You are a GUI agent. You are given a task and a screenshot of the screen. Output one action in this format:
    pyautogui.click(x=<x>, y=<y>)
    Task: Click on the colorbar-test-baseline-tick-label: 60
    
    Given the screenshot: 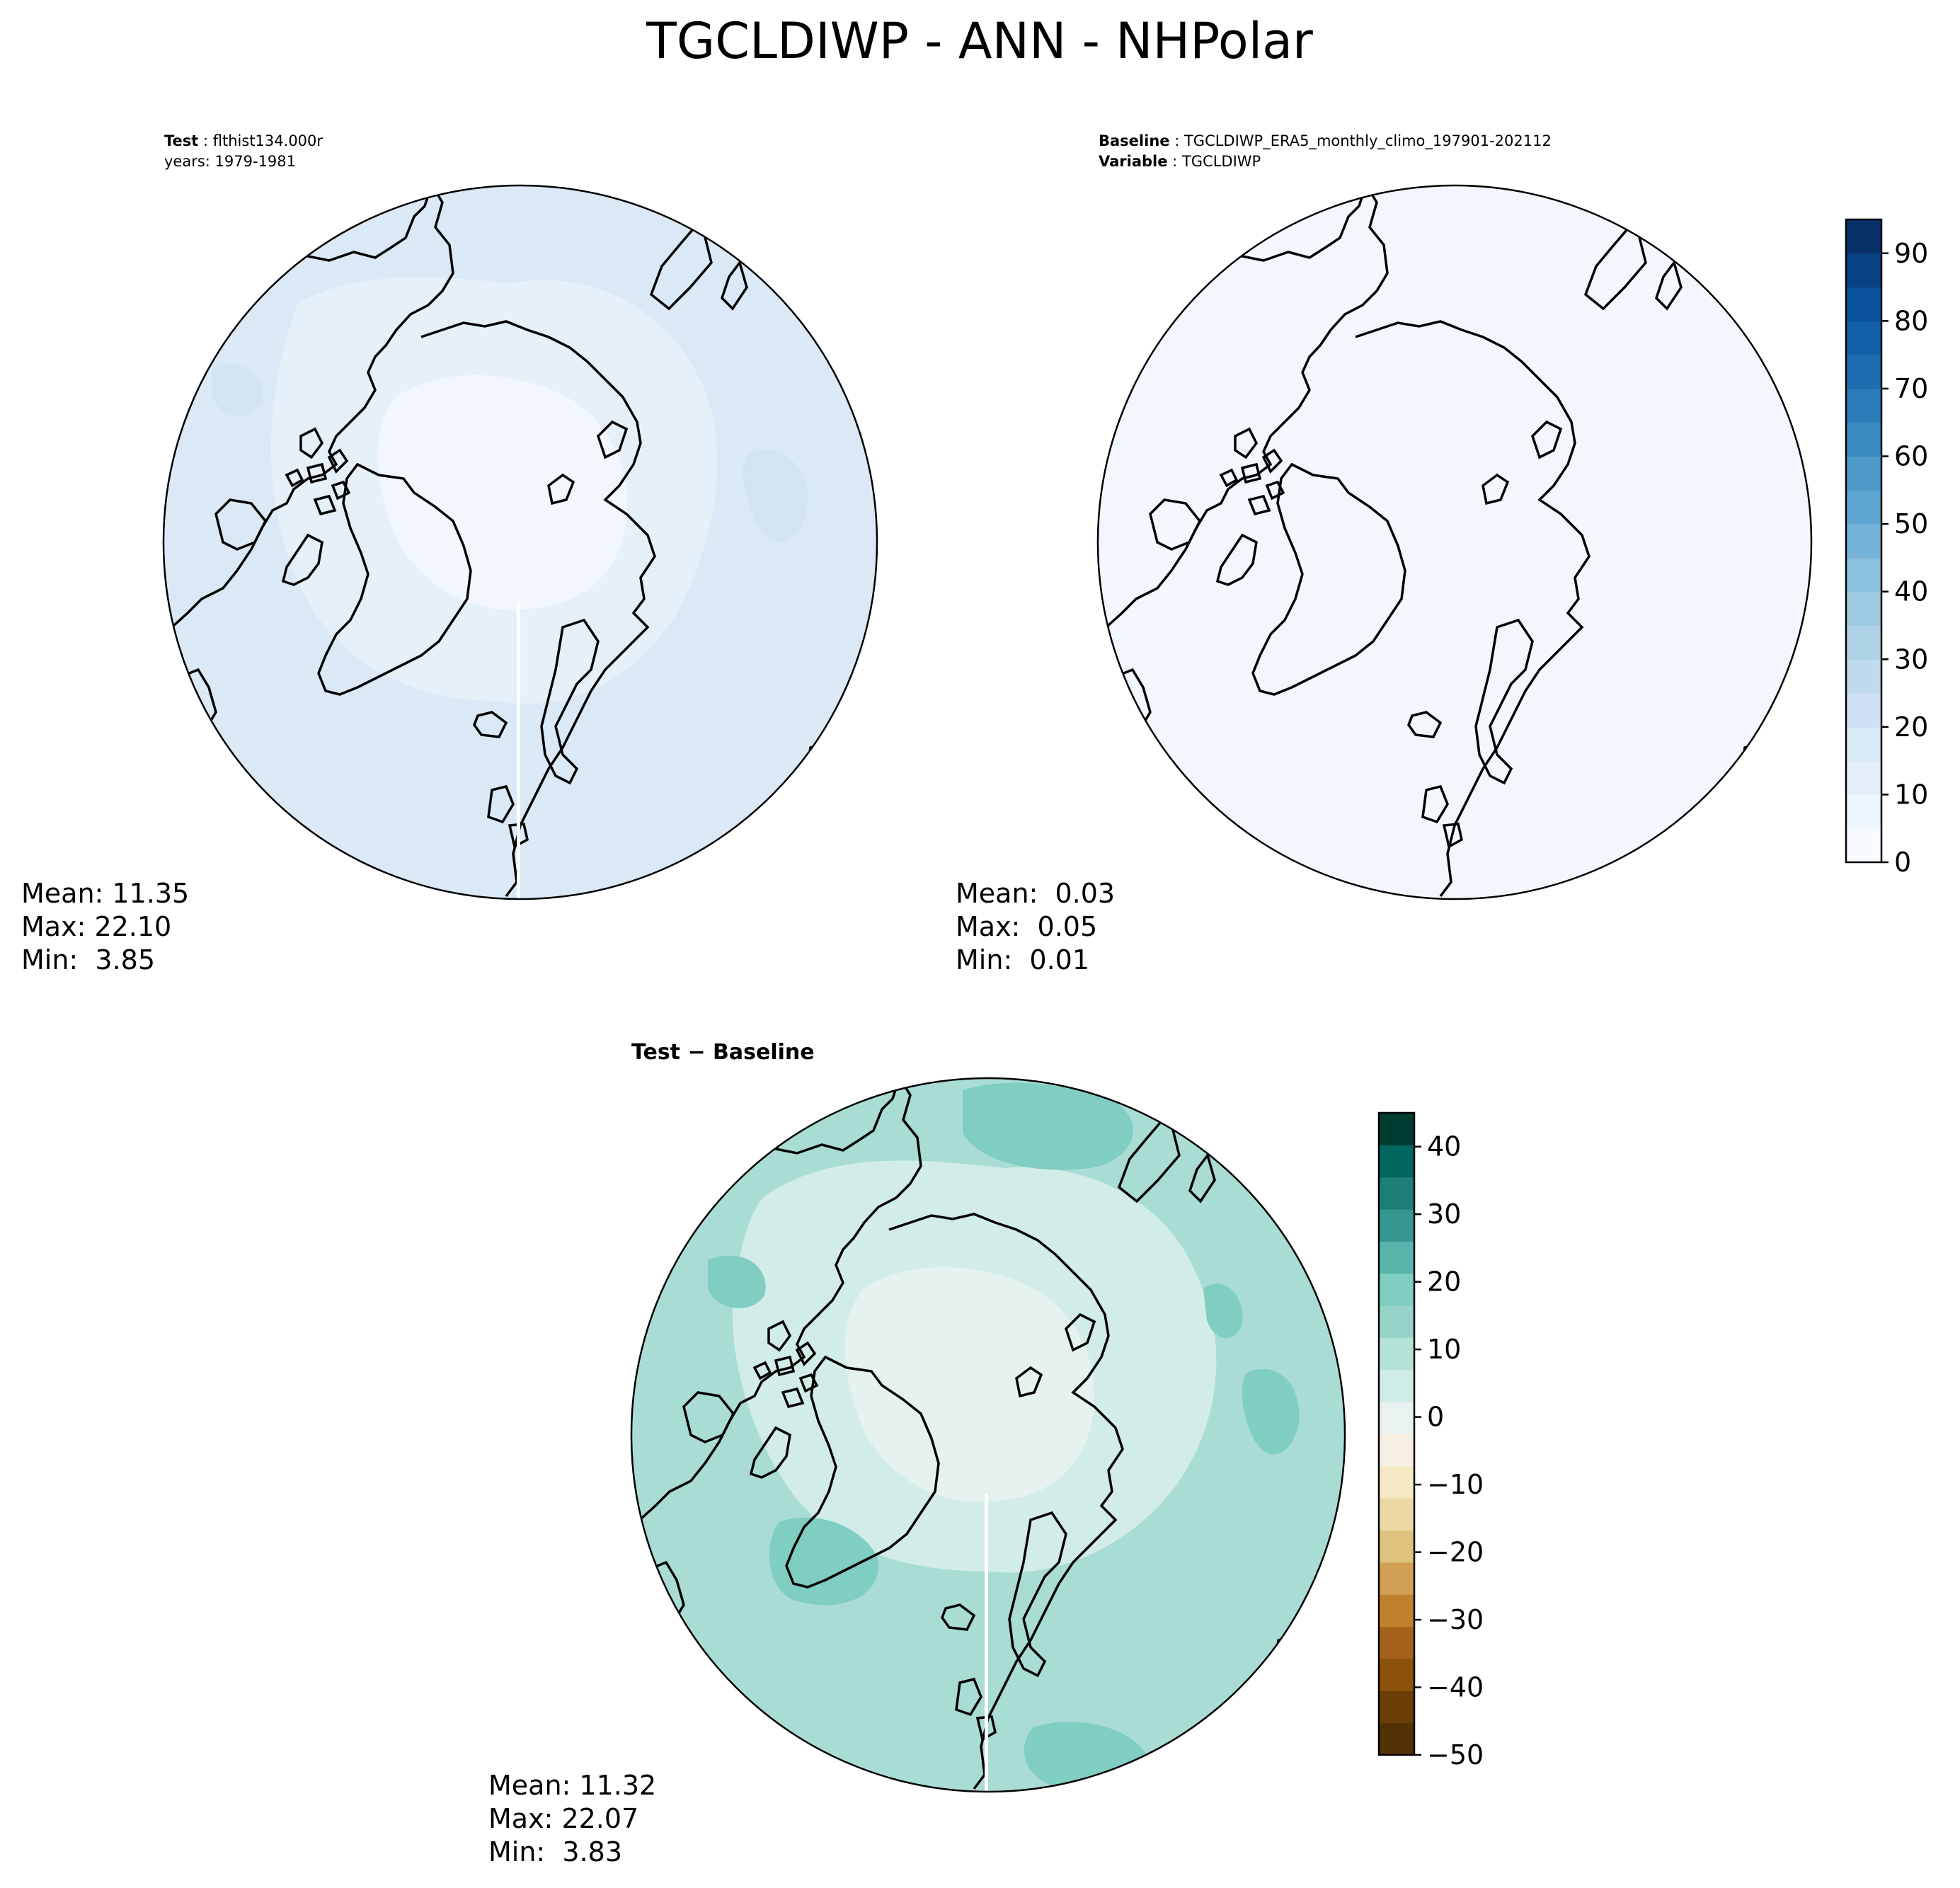 What is the action you would take?
    pyautogui.click(x=1911, y=456)
    